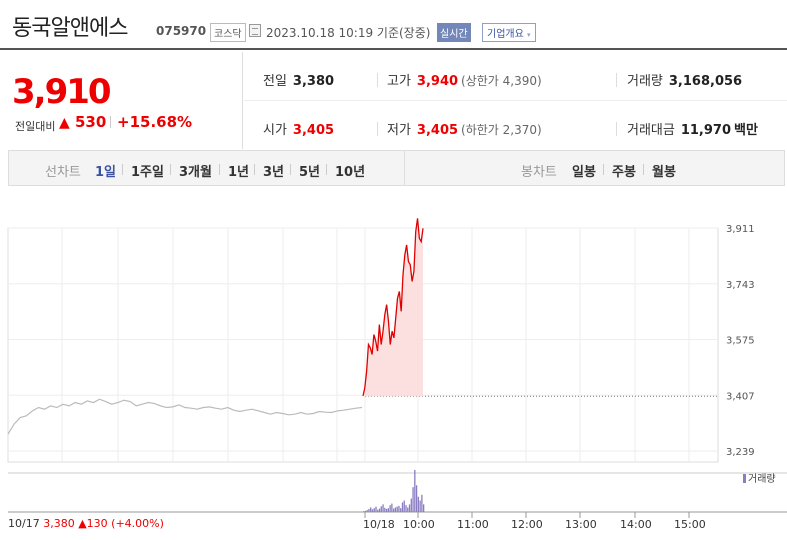 The width and height of the screenshot is (787, 540). Describe the element at coordinates (348, 33) in the screenshot. I see `timestamp: 2023.10.18 10:19 기준(장중)` at that location.